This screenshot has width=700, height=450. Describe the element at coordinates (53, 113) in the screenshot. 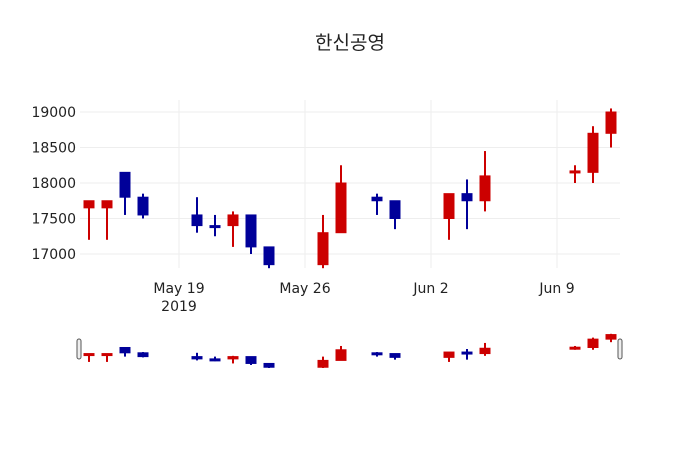

I see `y-tick-label: 19000` at that location.